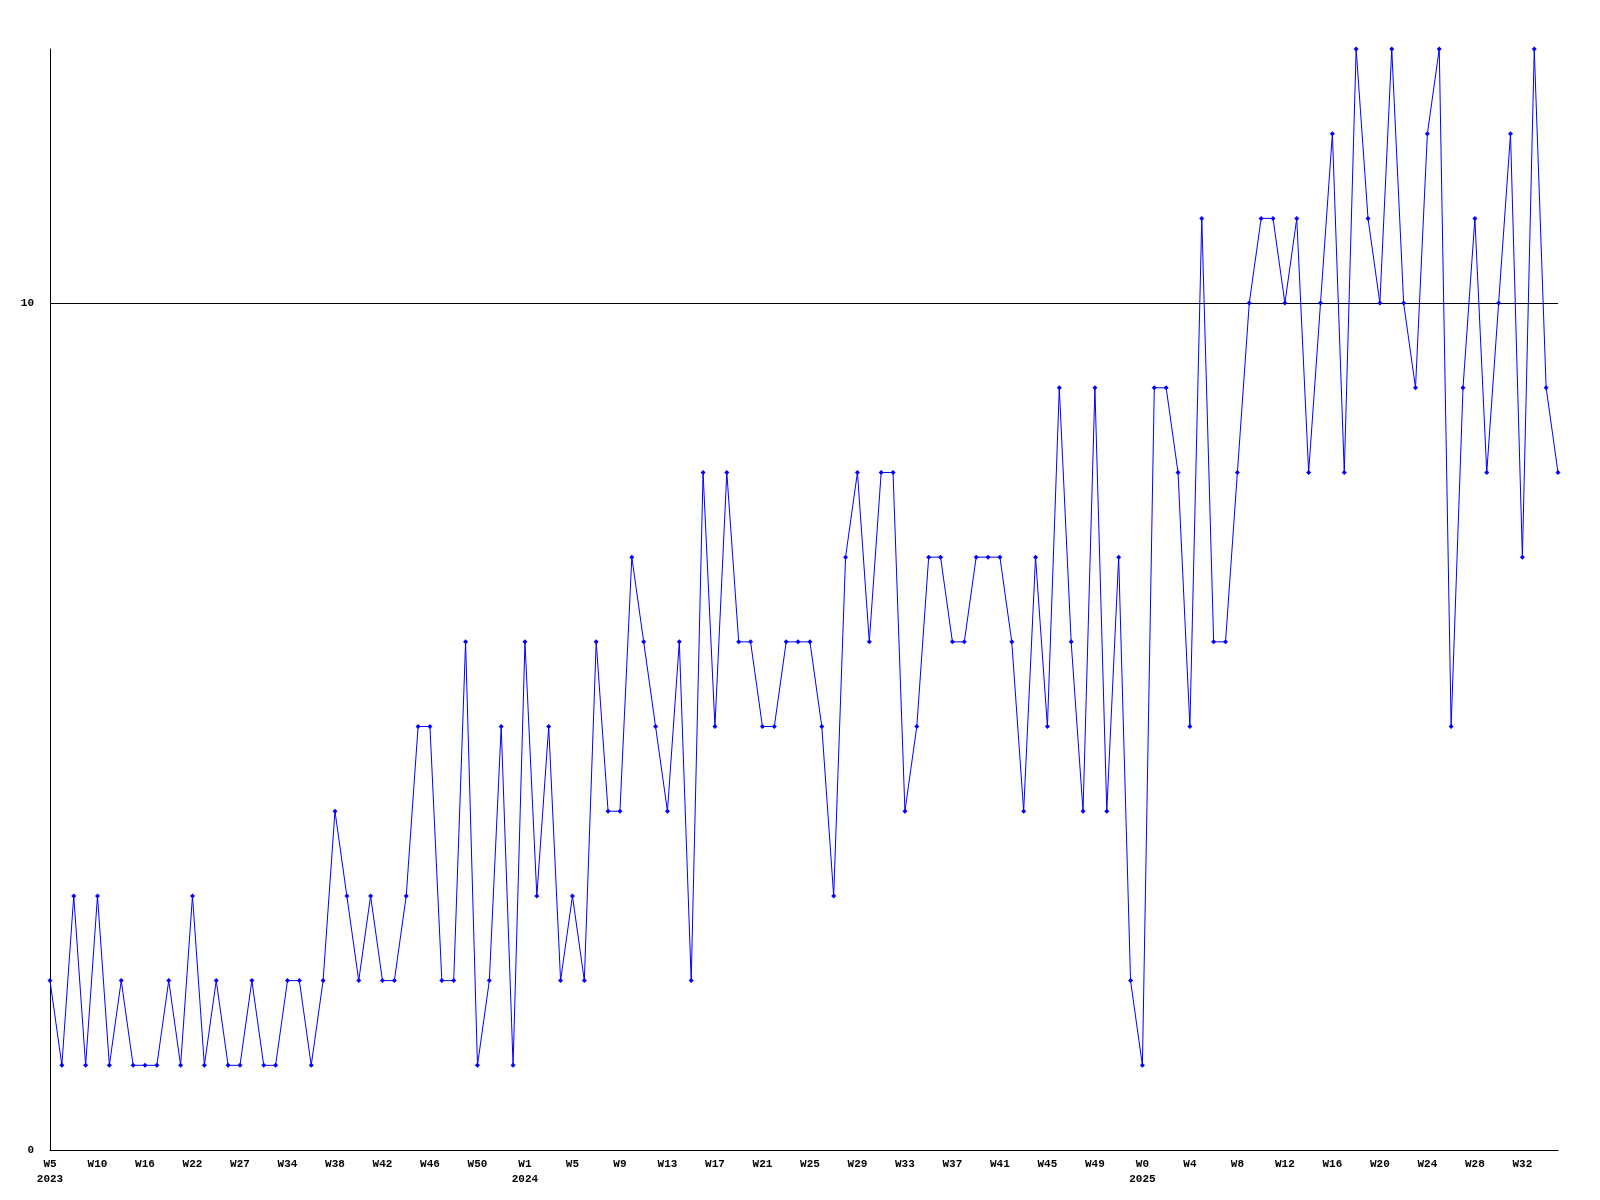 The width and height of the screenshot is (1600, 1200). What do you see at coordinates (857, 1163) in the screenshot?
I see `x-tick-label: W29` at bounding box center [857, 1163].